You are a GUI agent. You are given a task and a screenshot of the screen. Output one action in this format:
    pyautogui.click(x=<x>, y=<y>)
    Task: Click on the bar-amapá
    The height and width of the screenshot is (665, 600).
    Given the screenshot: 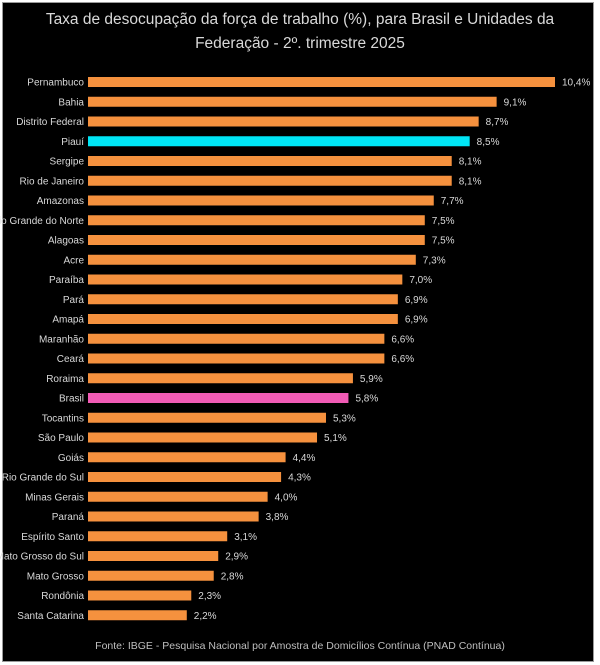 What is the action you would take?
    pyautogui.click(x=243, y=319)
    